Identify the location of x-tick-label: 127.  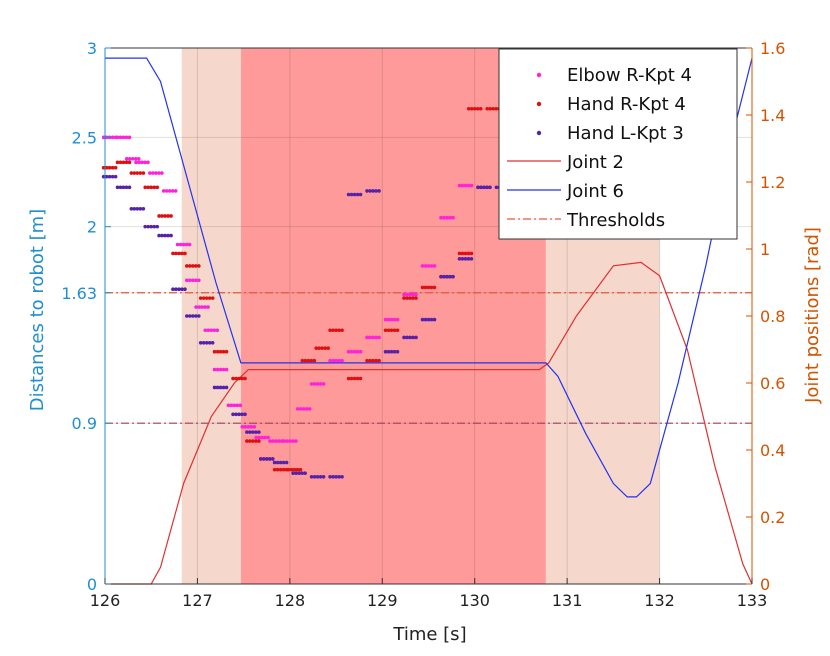
(197, 600).